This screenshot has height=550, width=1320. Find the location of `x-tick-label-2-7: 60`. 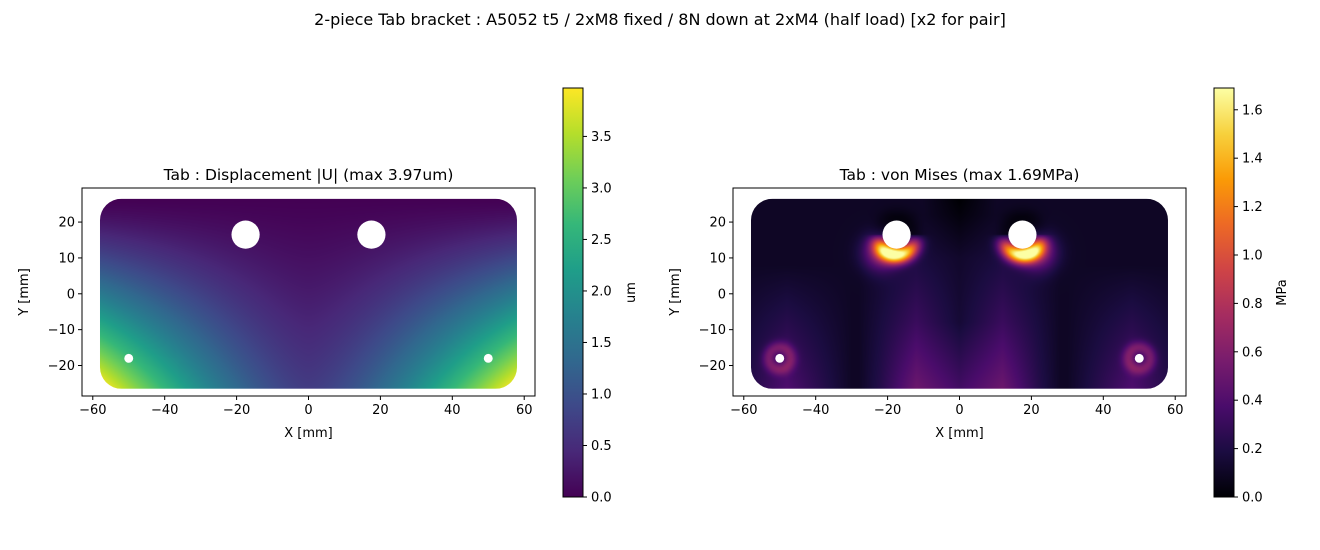

x-tick-label-2-7: 60 is located at coordinates (1175, 410).